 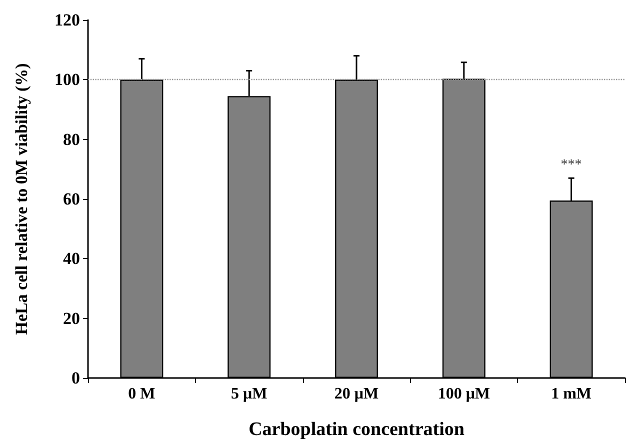 What do you see at coordinates (71, 258) in the screenshot?
I see `y-tick-label: 40` at bounding box center [71, 258].